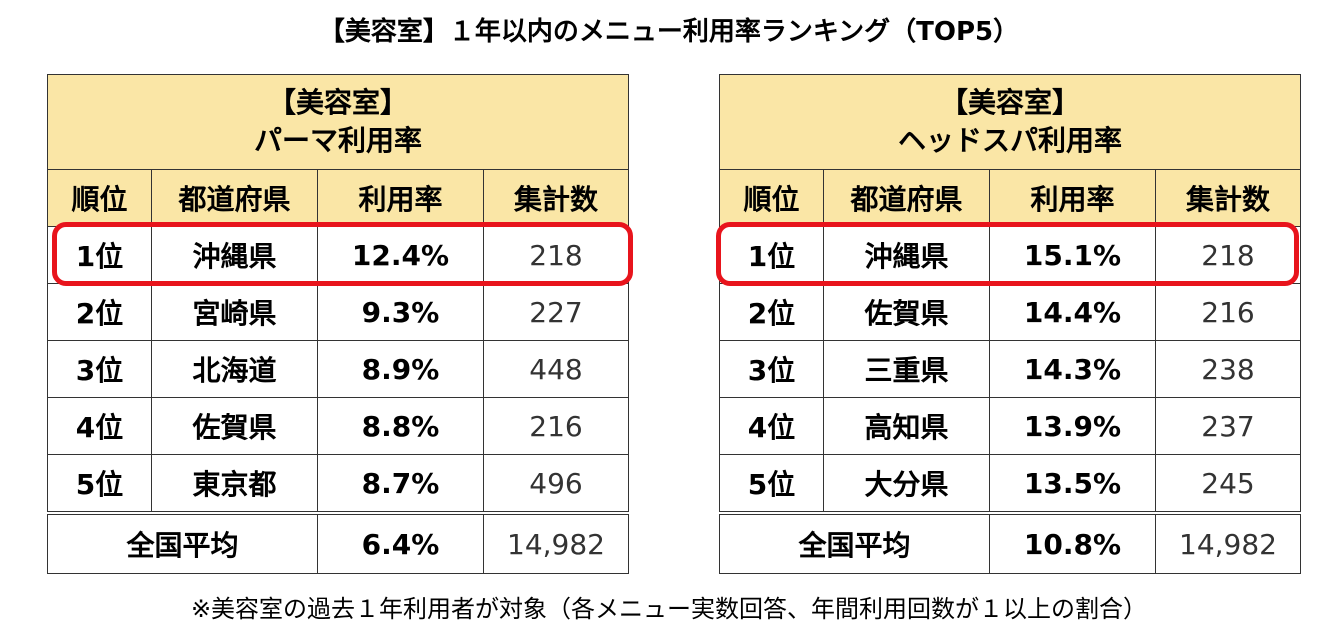 The height and width of the screenshot is (644, 1338). I want to click on prefecture-cell: 三重県, so click(906, 369).